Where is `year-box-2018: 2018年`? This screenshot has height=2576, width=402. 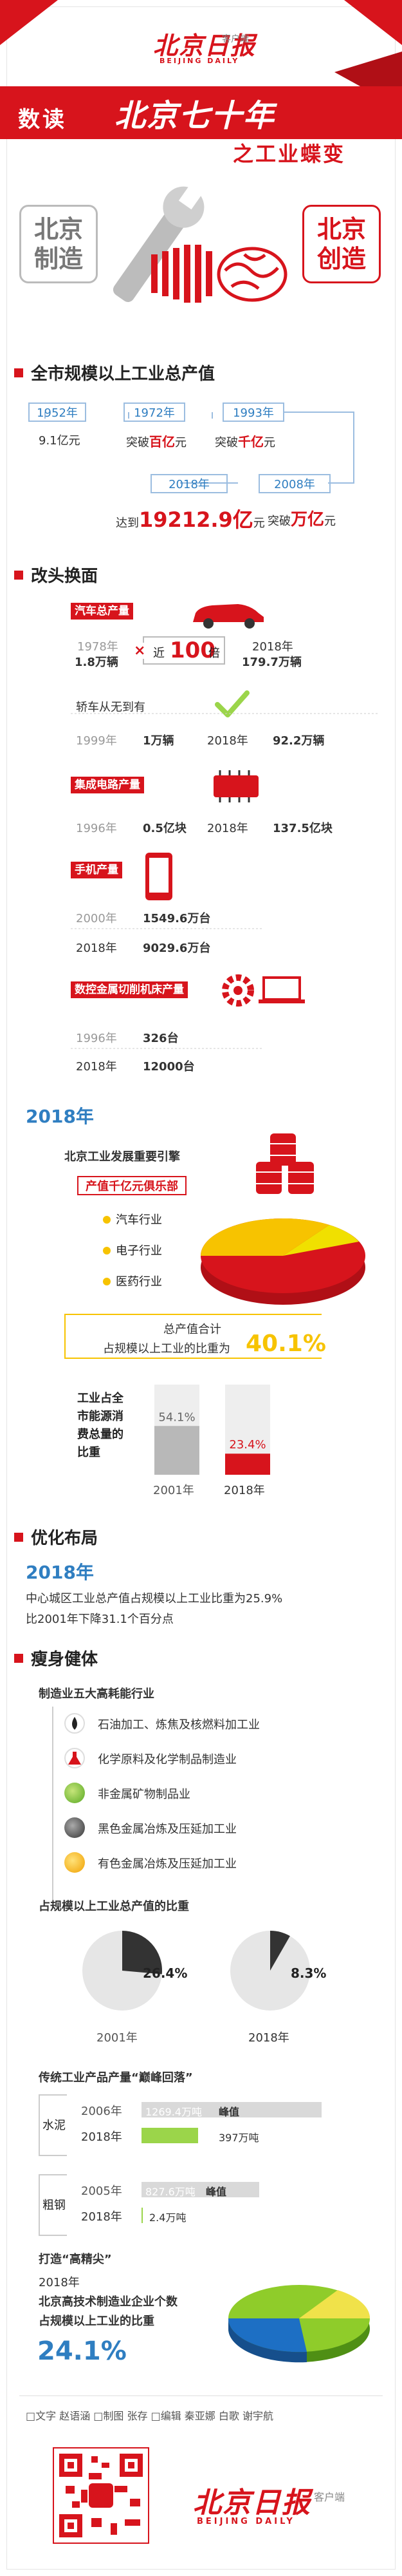 year-box-2018: 2018年 is located at coordinates (189, 483).